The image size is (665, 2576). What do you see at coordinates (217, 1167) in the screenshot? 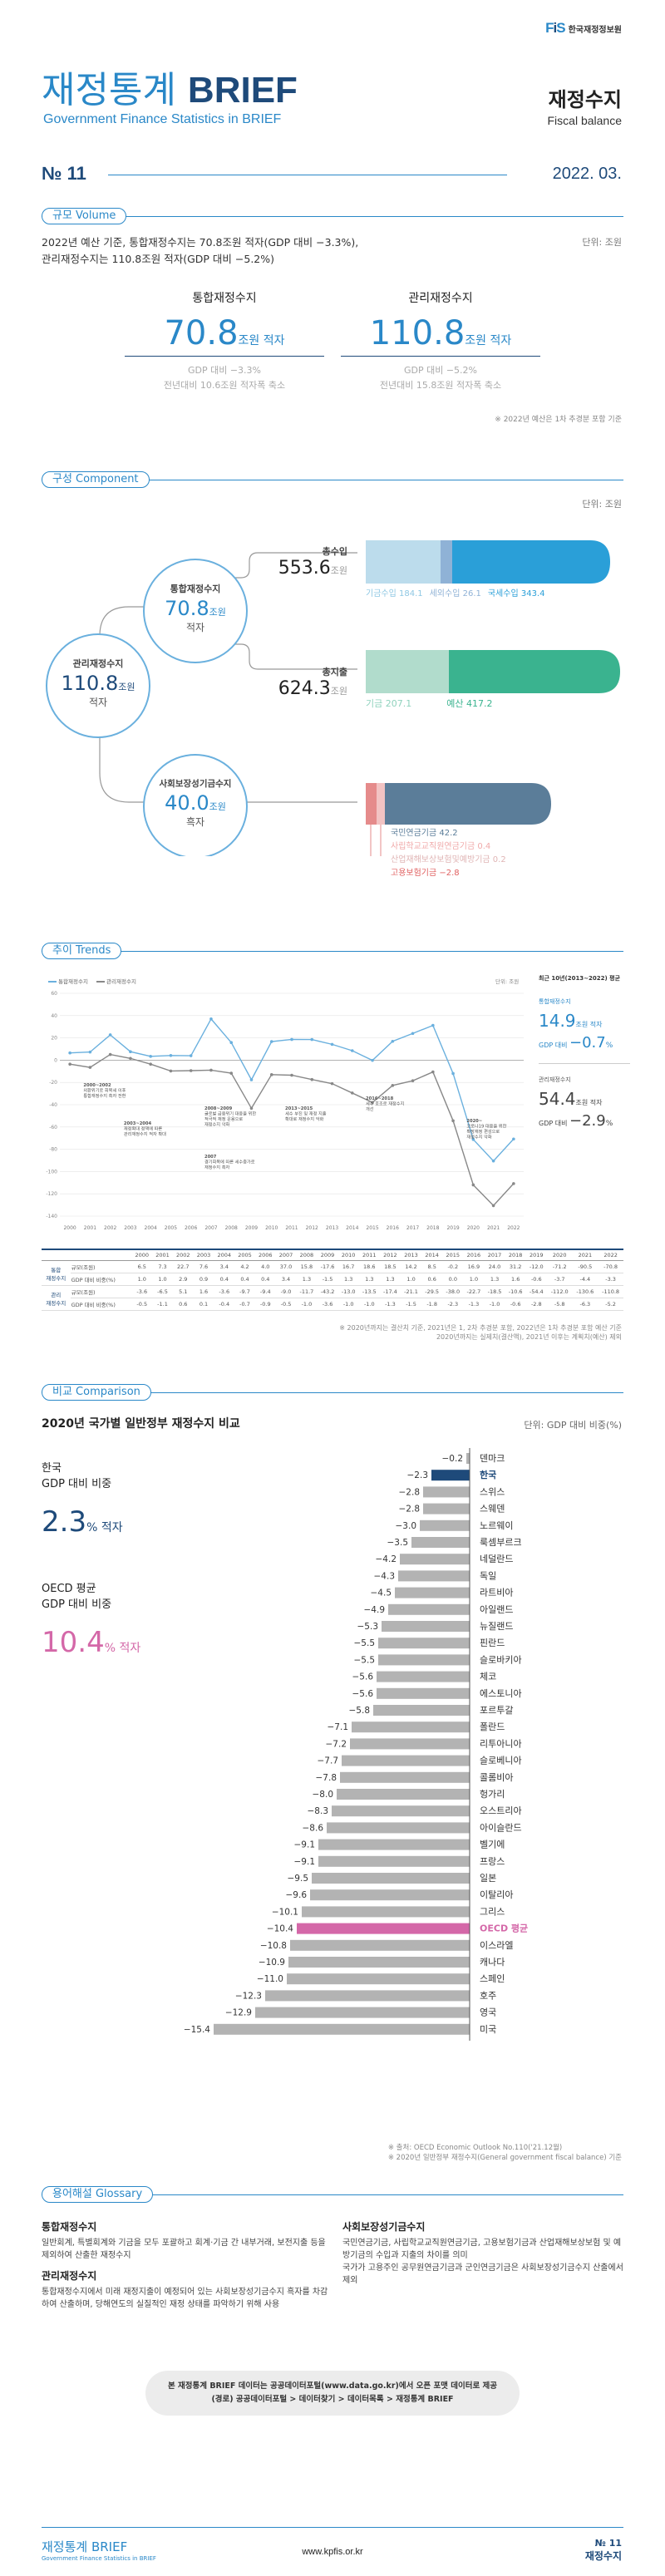
I see `annotation-line: 재정수지 흑자` at bounding box center [217, 1167].